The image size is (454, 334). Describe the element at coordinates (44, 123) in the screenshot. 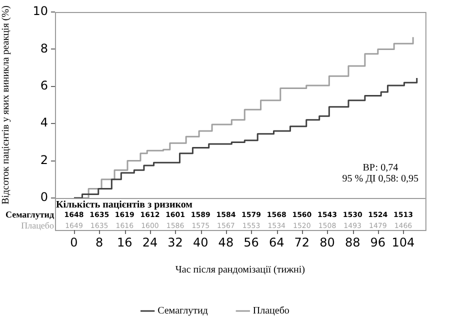

I see `y-tick-label: 4` at that location.